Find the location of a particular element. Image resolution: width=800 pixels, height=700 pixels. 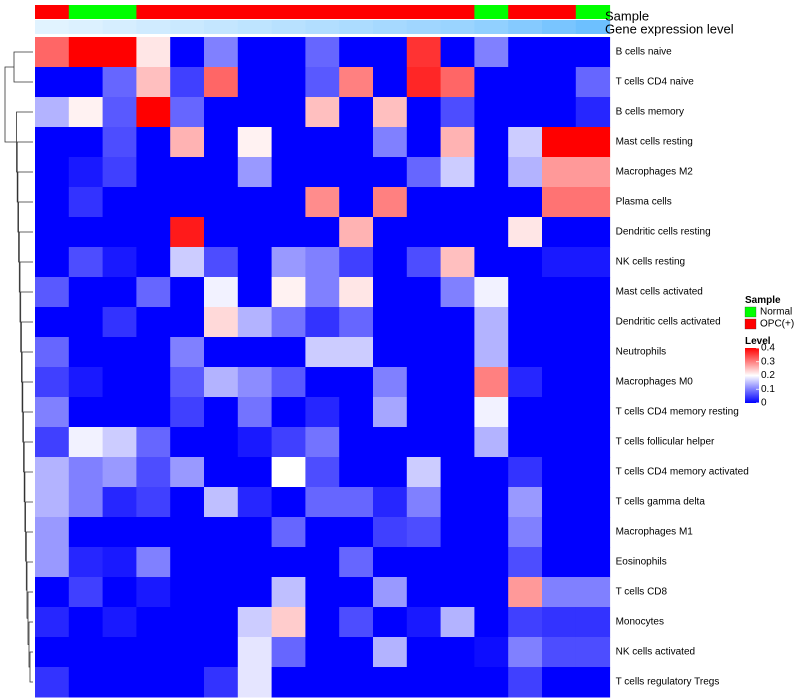

legend-sample-title: Sample is located at coordinates (763, 300).